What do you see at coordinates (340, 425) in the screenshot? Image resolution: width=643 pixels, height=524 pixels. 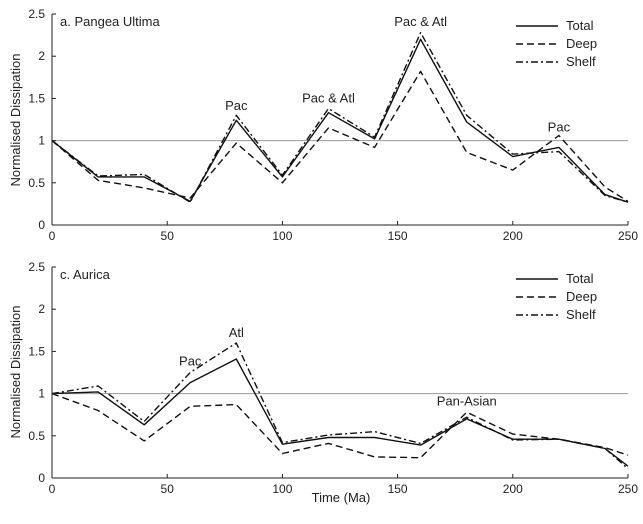 I see `series-line-deep` at bounding box center [340, 425].